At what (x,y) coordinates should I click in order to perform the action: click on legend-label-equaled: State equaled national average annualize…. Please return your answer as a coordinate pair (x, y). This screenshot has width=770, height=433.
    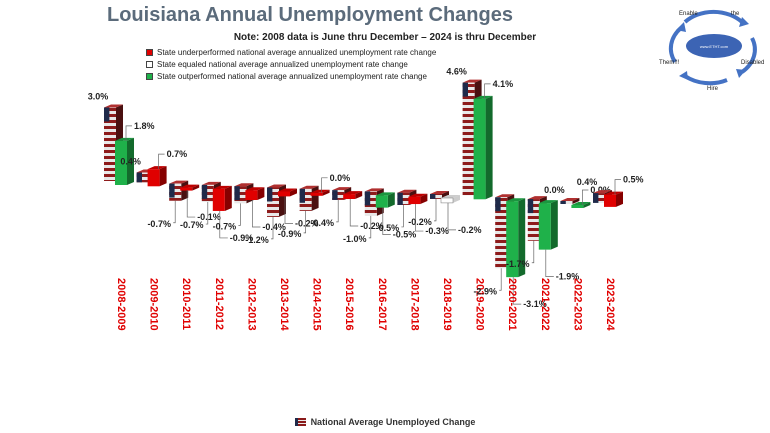
    Looking at the image, I should click on (282, 64).